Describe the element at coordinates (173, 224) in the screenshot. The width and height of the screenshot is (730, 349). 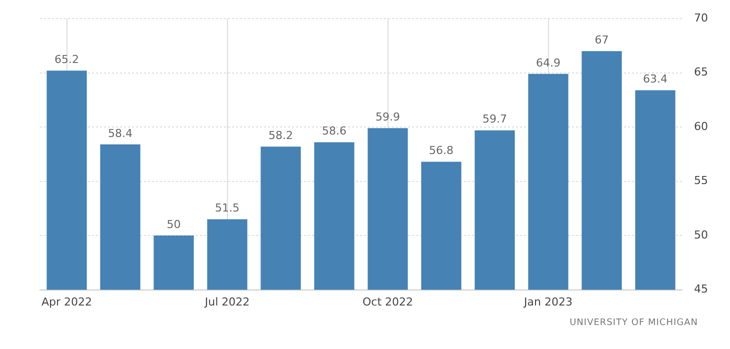
I see `data-label: 50` at that location.